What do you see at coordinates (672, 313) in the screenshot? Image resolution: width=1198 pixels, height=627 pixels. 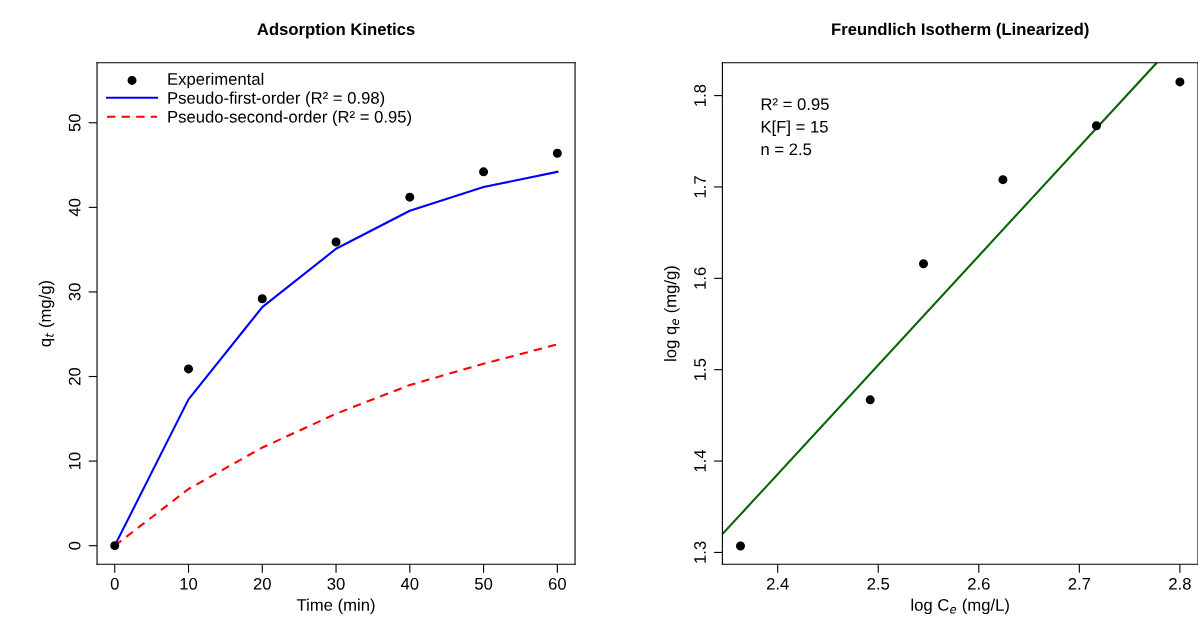 I see `y-axis-title: log q$_{e}$ (mg/g)` at bounding box center [672, 313].